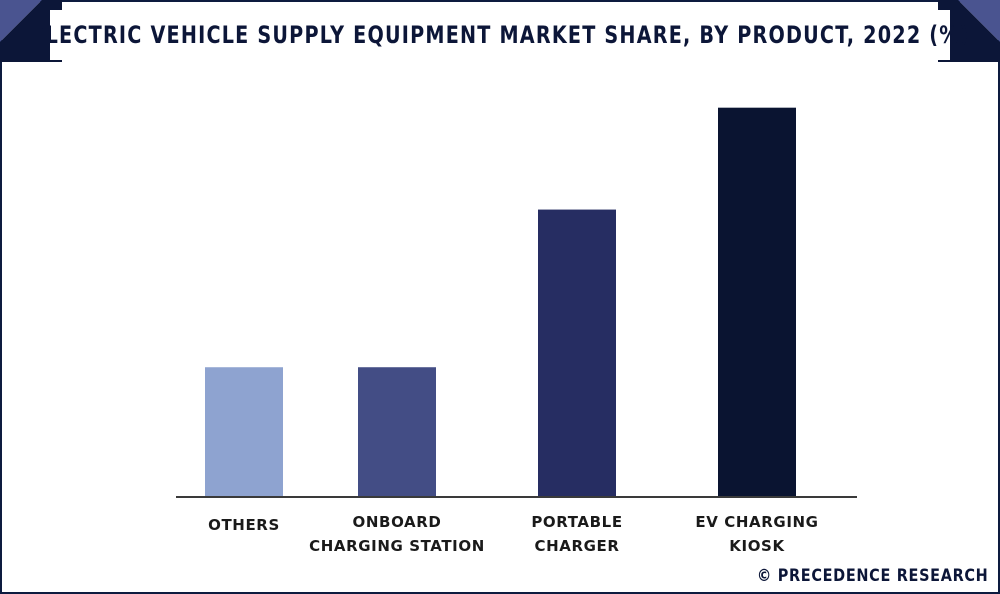  I want to click on corner-decoration-right, so click(969, 31).